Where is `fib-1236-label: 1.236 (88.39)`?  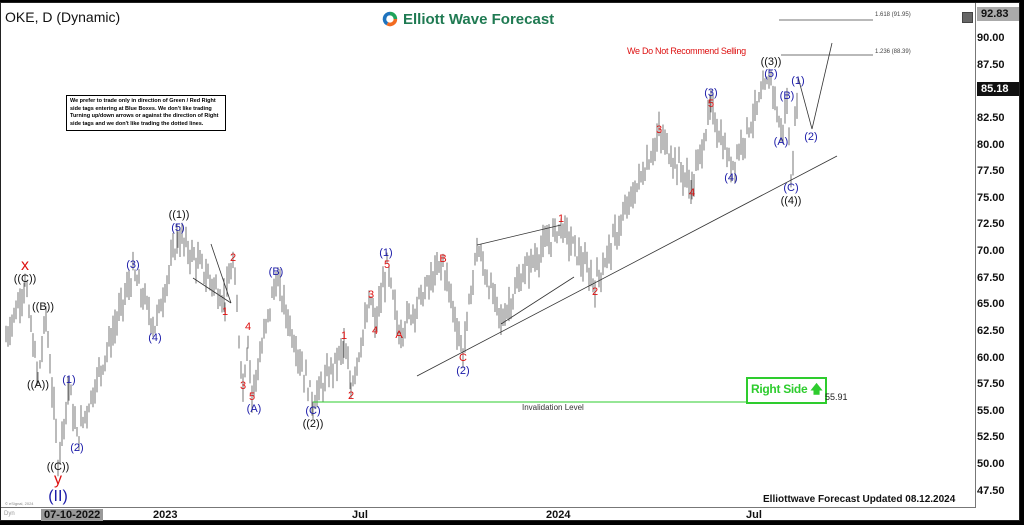
fib-1236-label: 1.236 (88.39) is located at coordinates (893, 52).